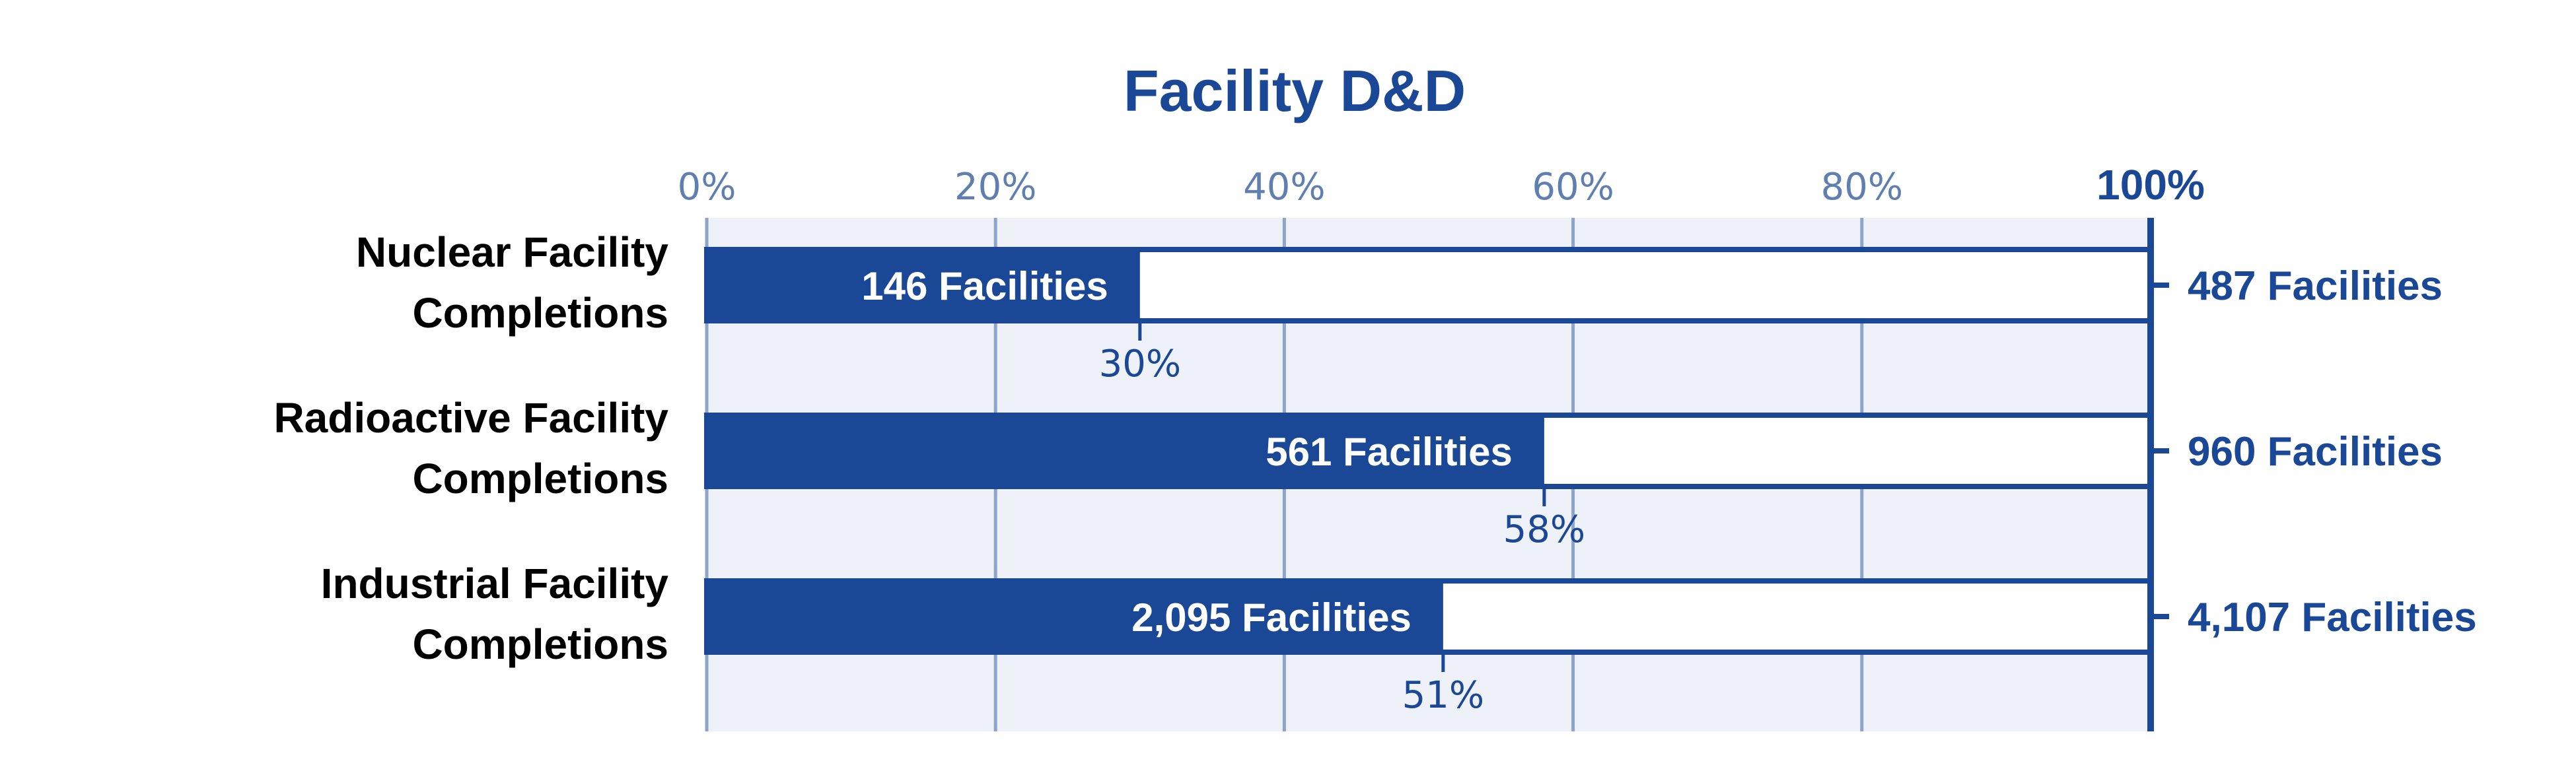 The width and height of the screenshot is (2576, 771). What do you see at coordinates (1140, 364) in the screenshot?
I see `bar-percent-label: 30%` at bounding box center [1140, 364].